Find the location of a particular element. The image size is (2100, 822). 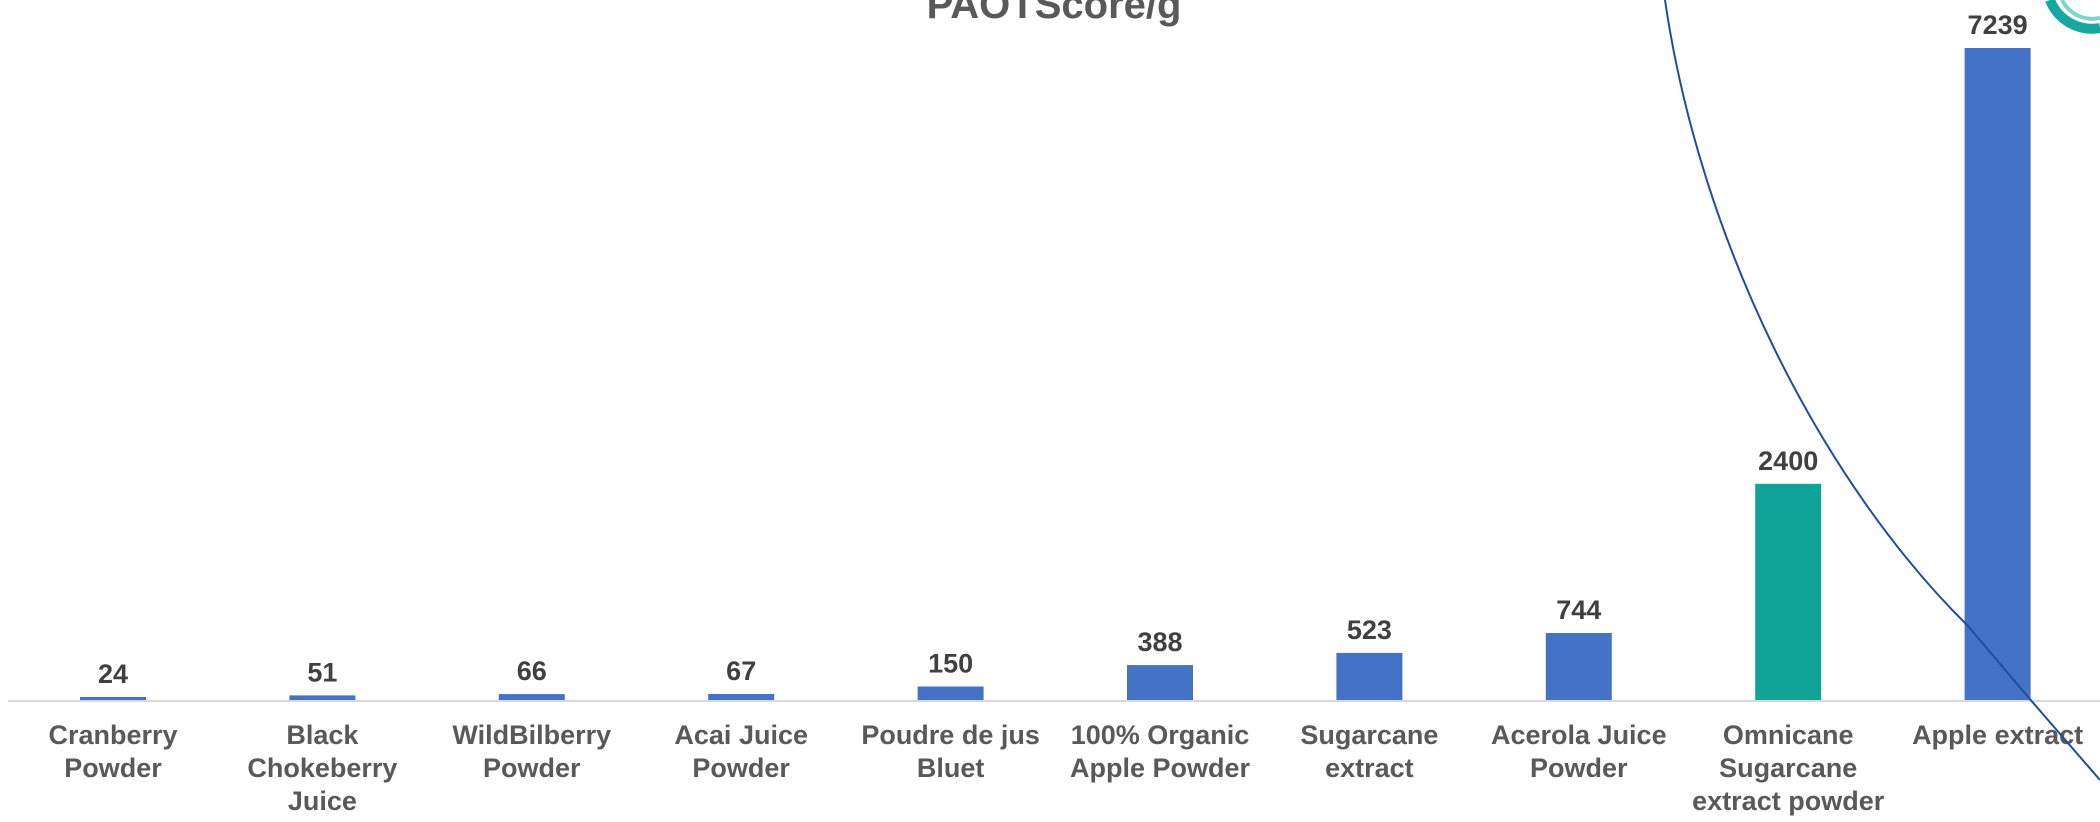

category-label: Acai Juice Powder is located at coordinates (741, 751).